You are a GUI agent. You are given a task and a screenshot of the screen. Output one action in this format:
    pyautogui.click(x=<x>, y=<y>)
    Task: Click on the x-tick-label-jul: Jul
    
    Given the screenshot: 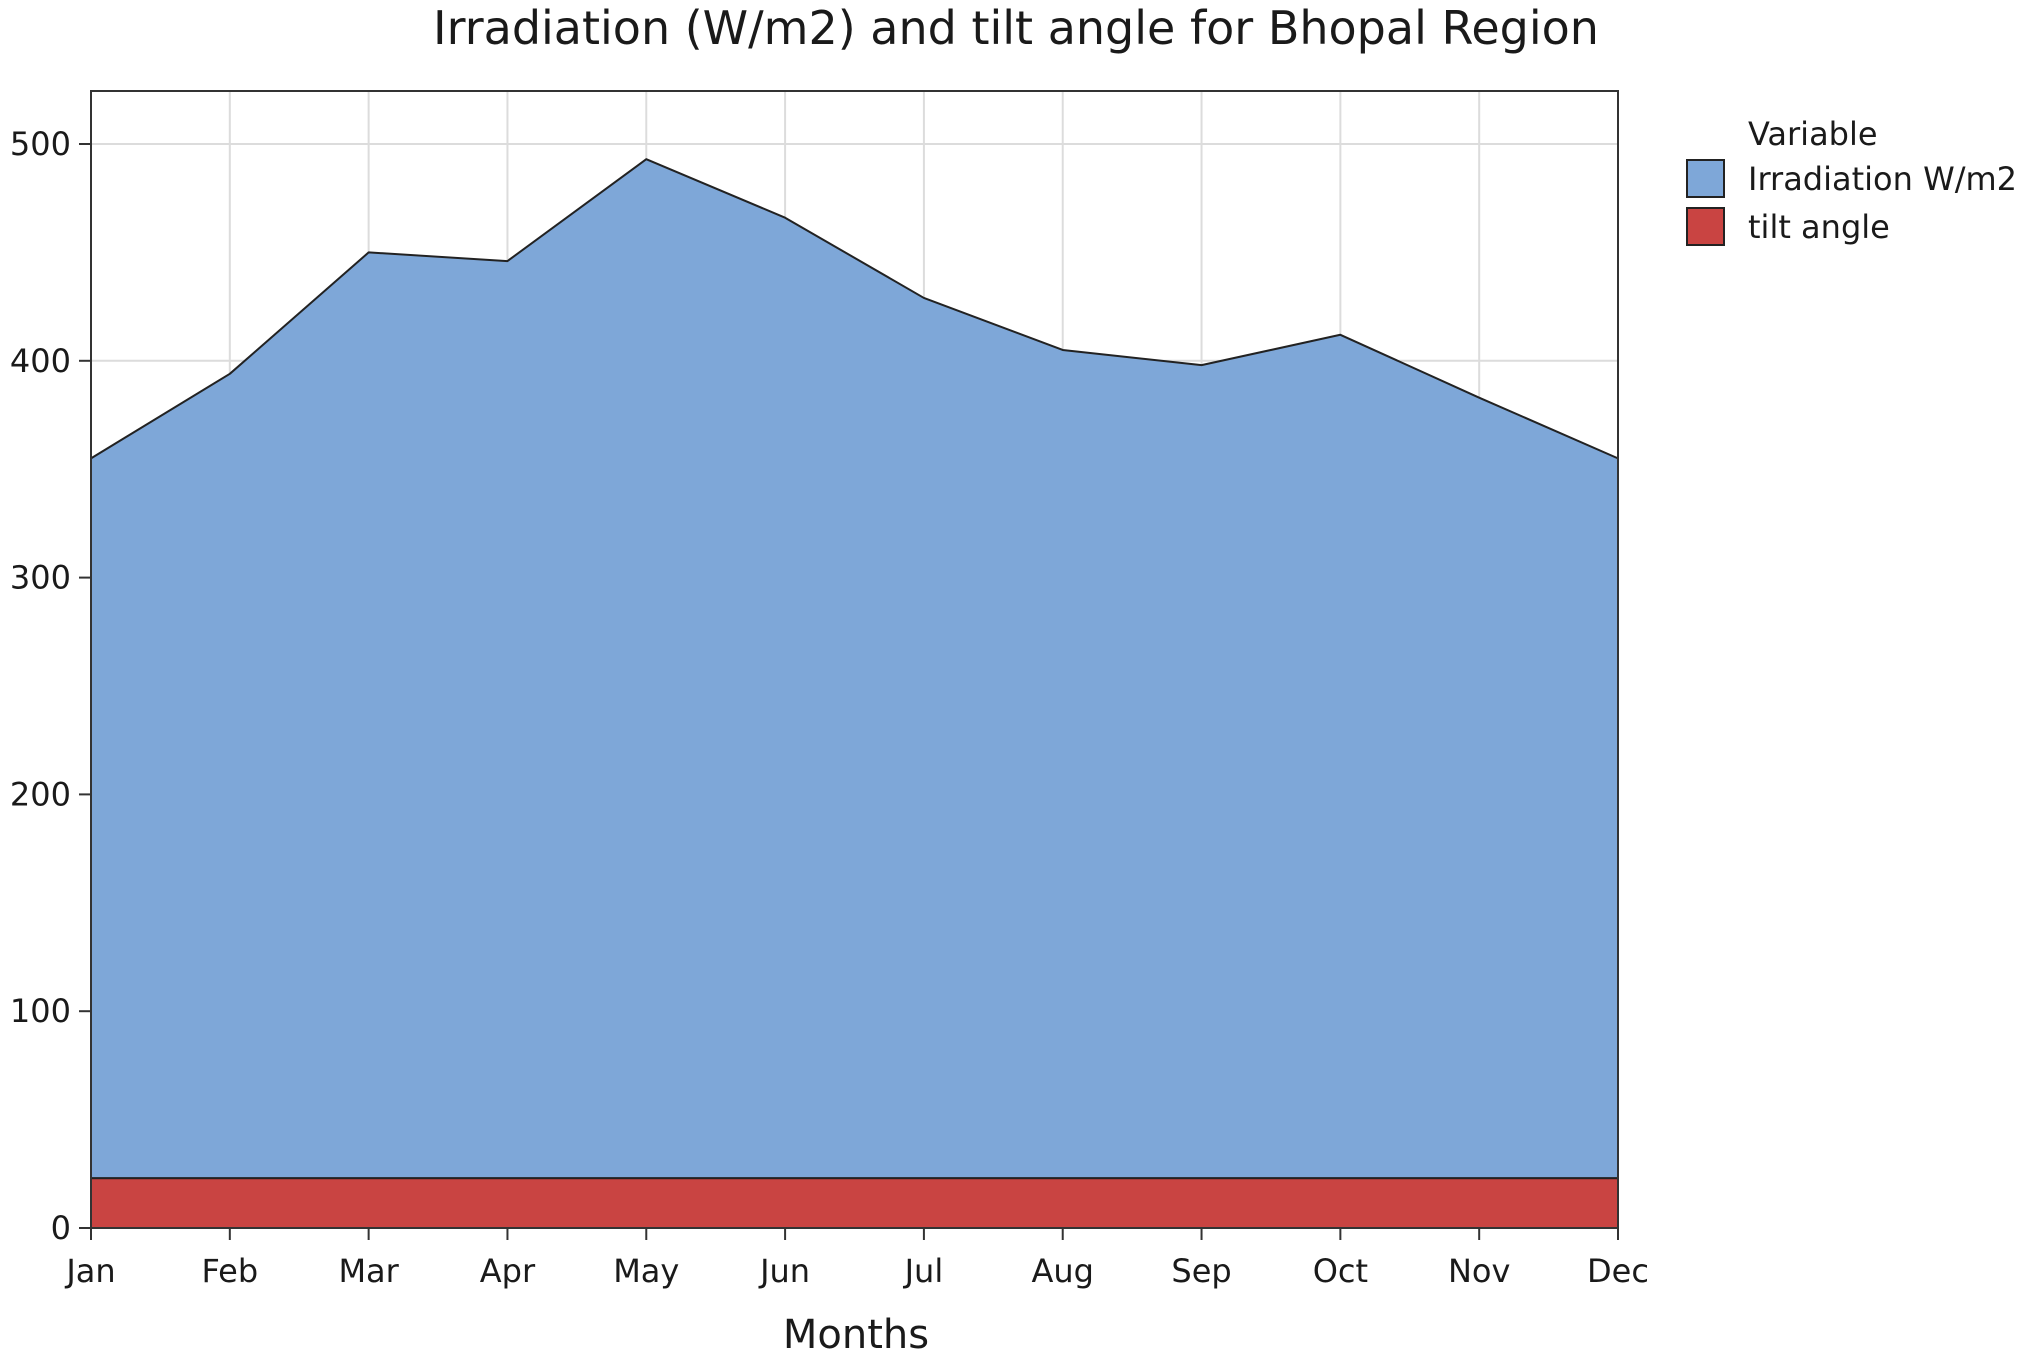 What is the action you would take?
    pyautogui.click(x=923, y=1271)
    